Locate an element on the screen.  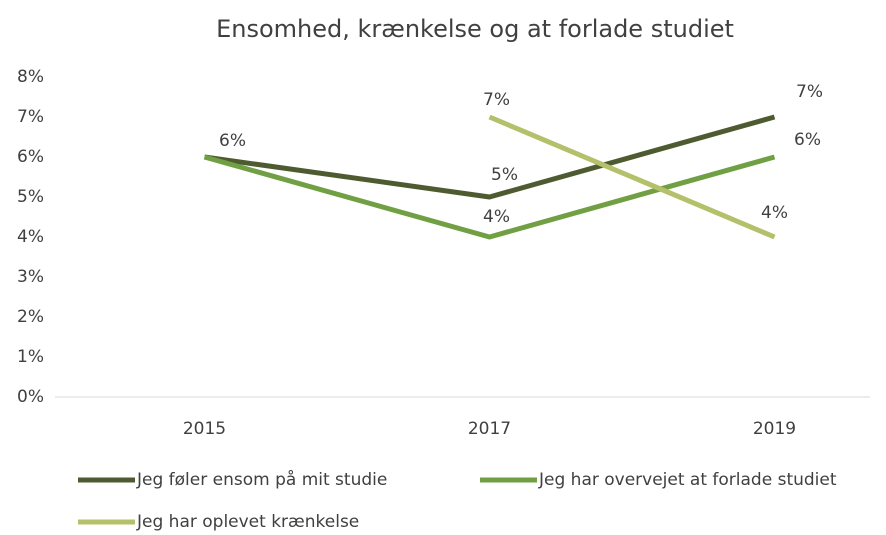
legend-label: Jeg har overvejet at forlade studiet is located at coordinates (687, 480).